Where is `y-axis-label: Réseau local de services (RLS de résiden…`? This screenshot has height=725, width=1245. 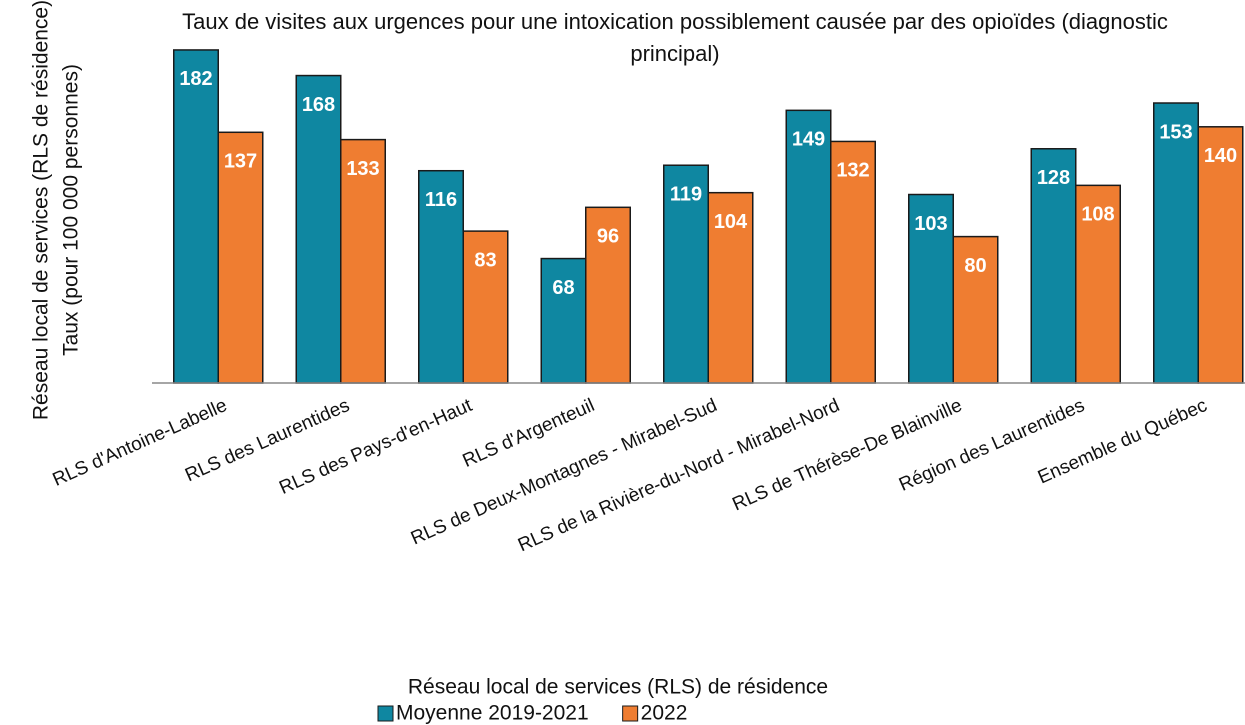 y-axis-label: Réseau local de services (RLS de résiden… is located at coordinates (41, 210).